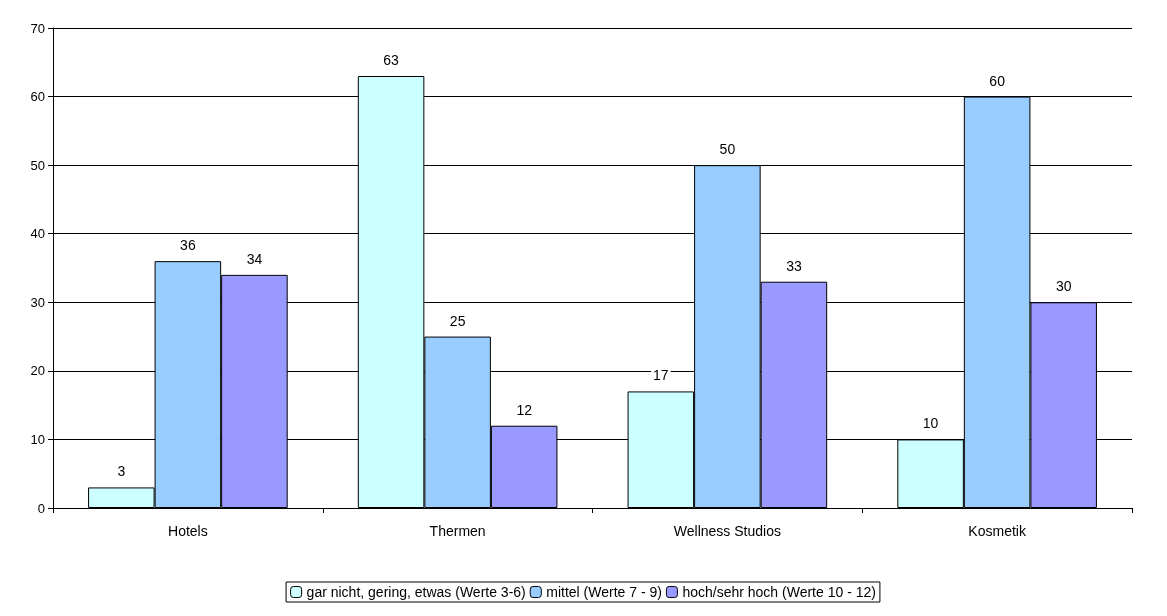  What do you see at coordinates (416, 592) in the screenshot?
I see `legend-label: gar nicht, gering, etwas (Werte 3-6)` at bounding box center [416, 592].